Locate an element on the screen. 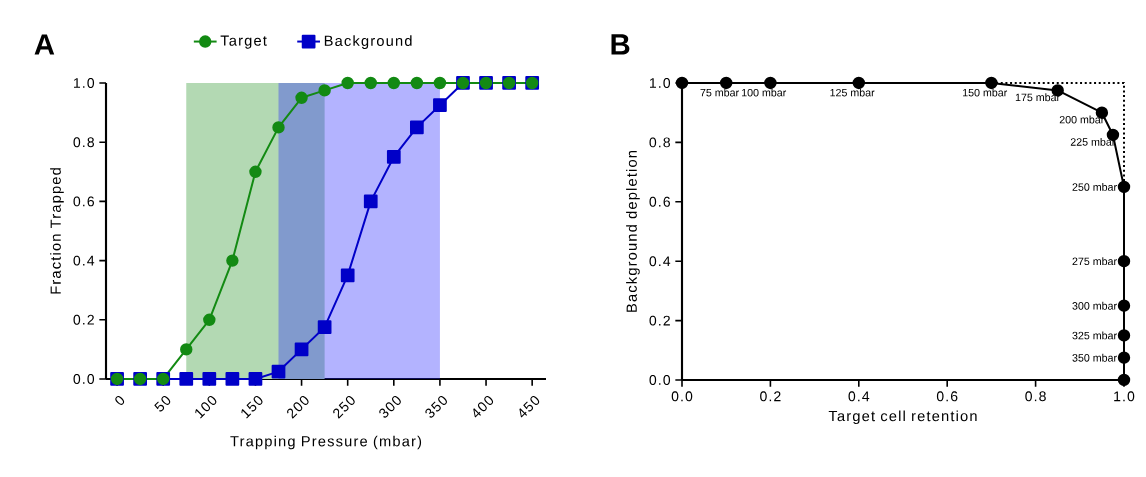 The image size is (1146, 477). x-tick-label: 450 is located at coordinates (529, 407).